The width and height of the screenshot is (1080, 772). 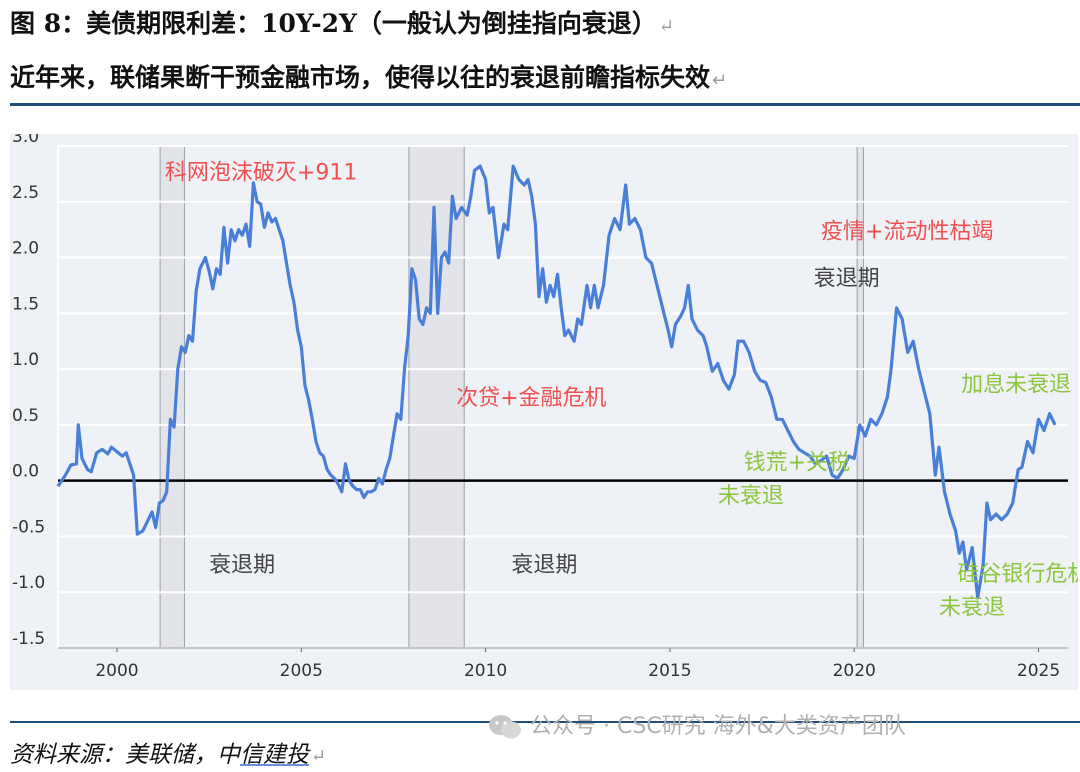 I want to click on chart-title: 图 8：美债期限利差：10Y-2Y（一般认为倒挂指向衰退） ↵, so click(x=342, y=23).